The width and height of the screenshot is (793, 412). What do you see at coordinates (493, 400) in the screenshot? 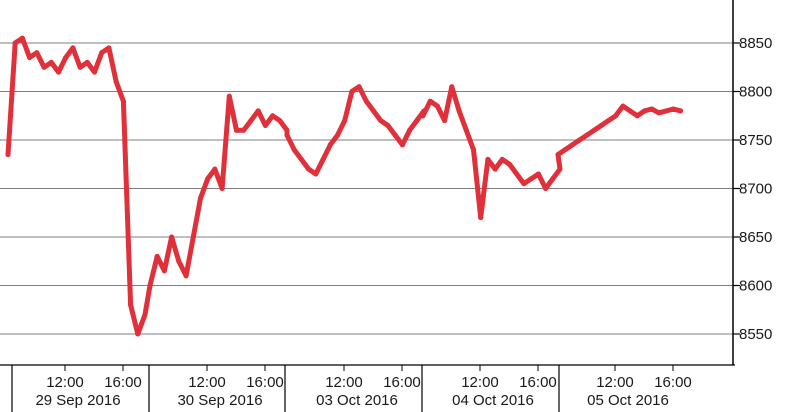
I see `x-date-label: 04 Oct 2016` at bounding box center [493, 400].